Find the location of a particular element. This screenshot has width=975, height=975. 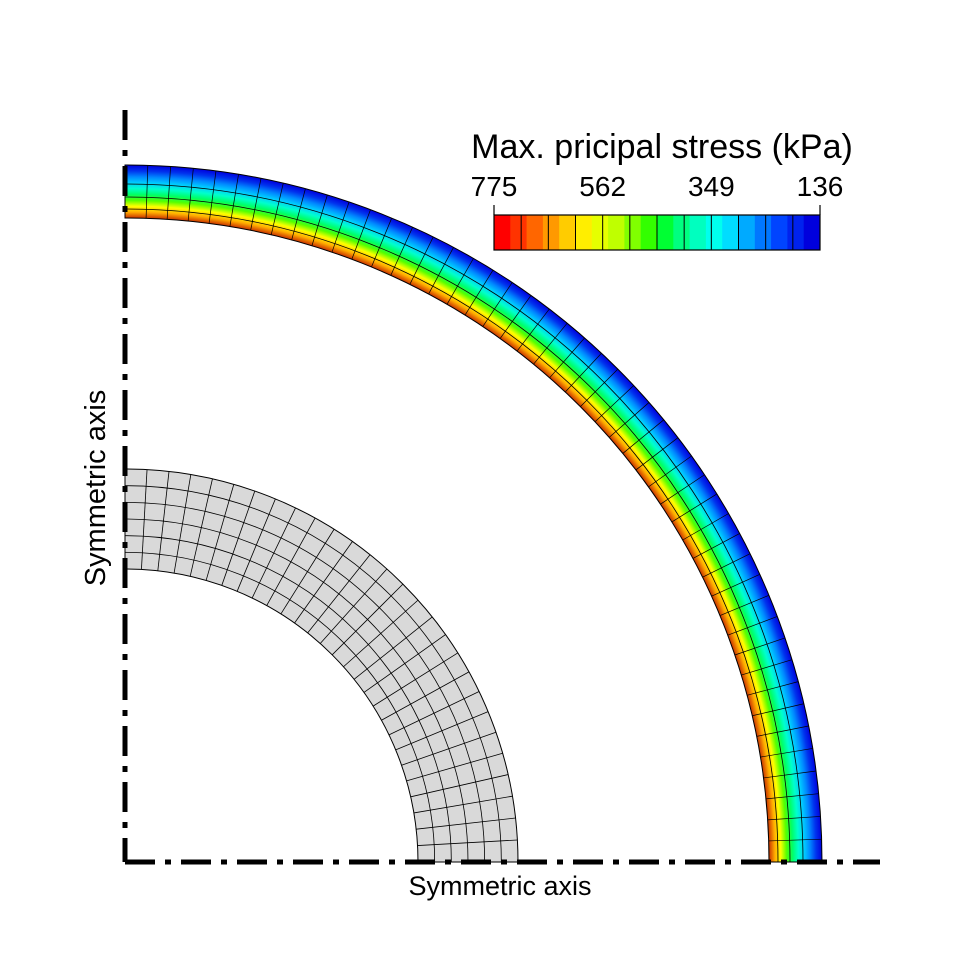

legend-frame is located at coordinates (657, 232).